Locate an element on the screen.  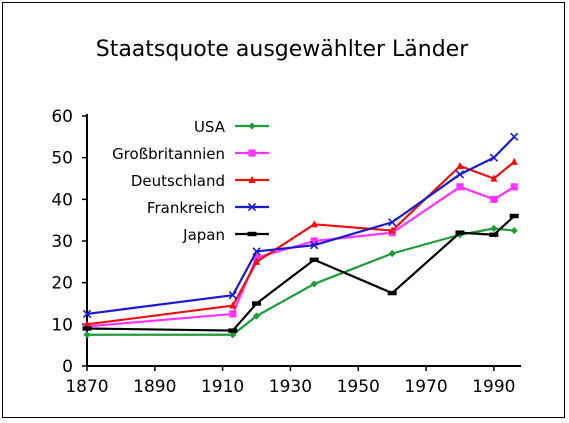
y-tick-label: 60 is located at coordinates (62, 117).